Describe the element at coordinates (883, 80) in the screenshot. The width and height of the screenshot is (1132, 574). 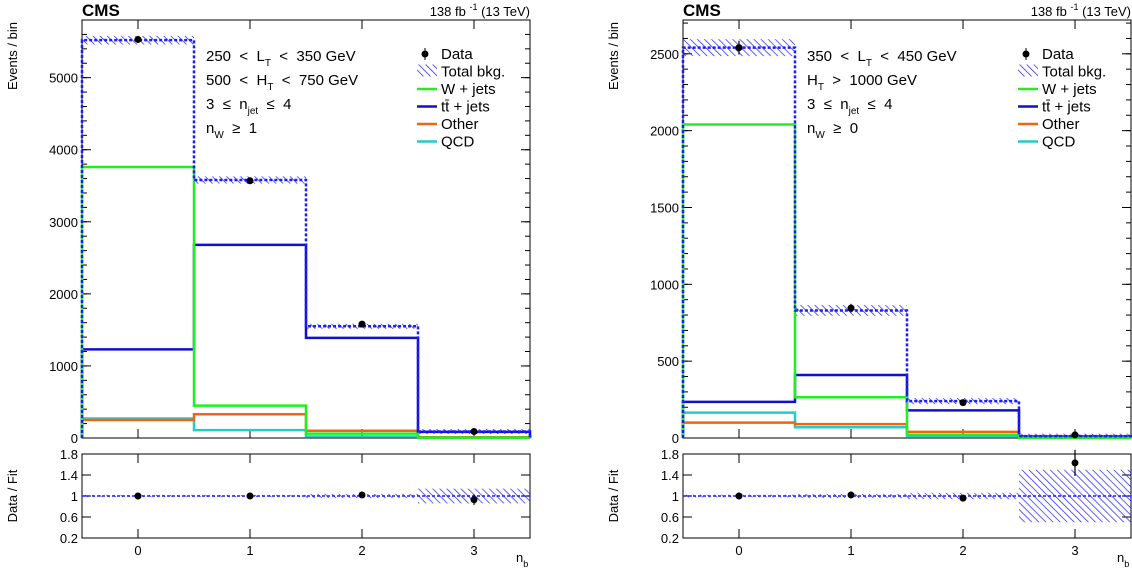
I see `region-token: 1000 GeV` at that location.